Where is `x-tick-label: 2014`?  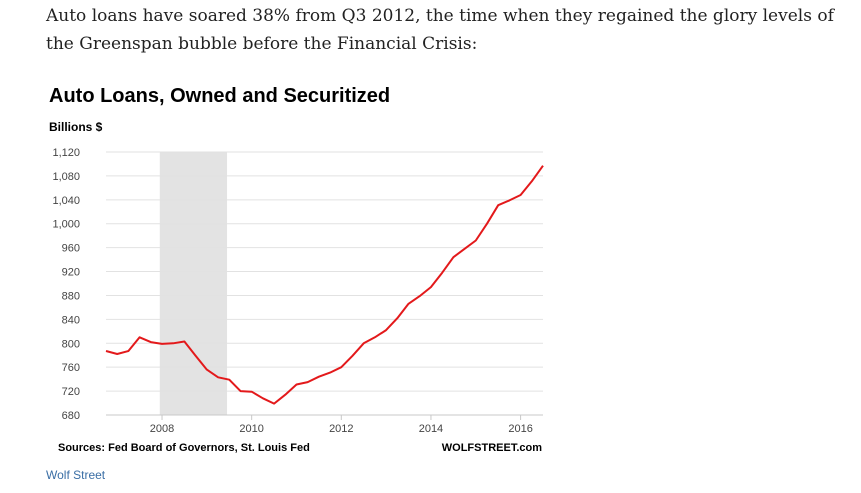
x-tick-label: 2014 is located at coordinates (431, 429).